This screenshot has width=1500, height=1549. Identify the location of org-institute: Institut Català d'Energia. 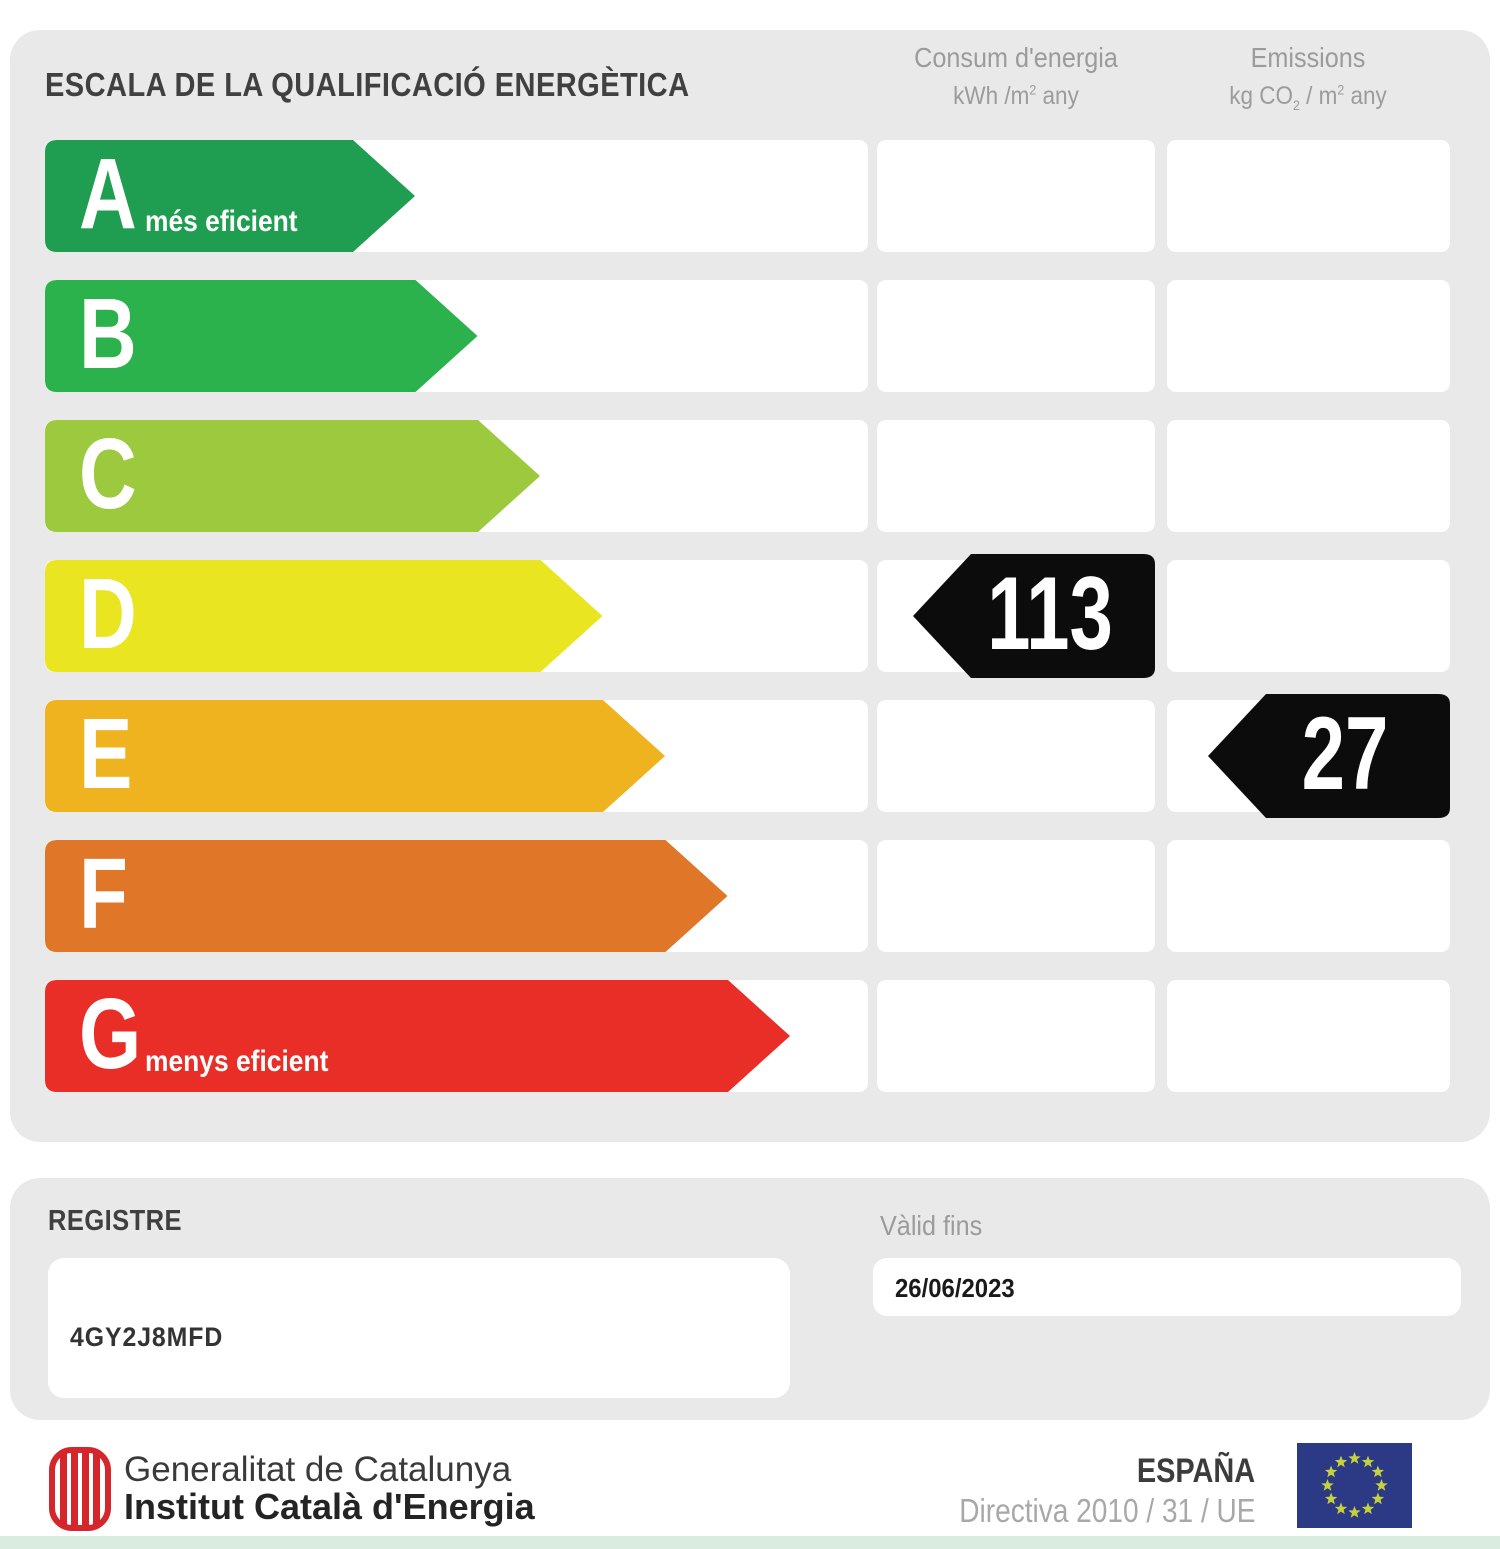
(329, 1506).